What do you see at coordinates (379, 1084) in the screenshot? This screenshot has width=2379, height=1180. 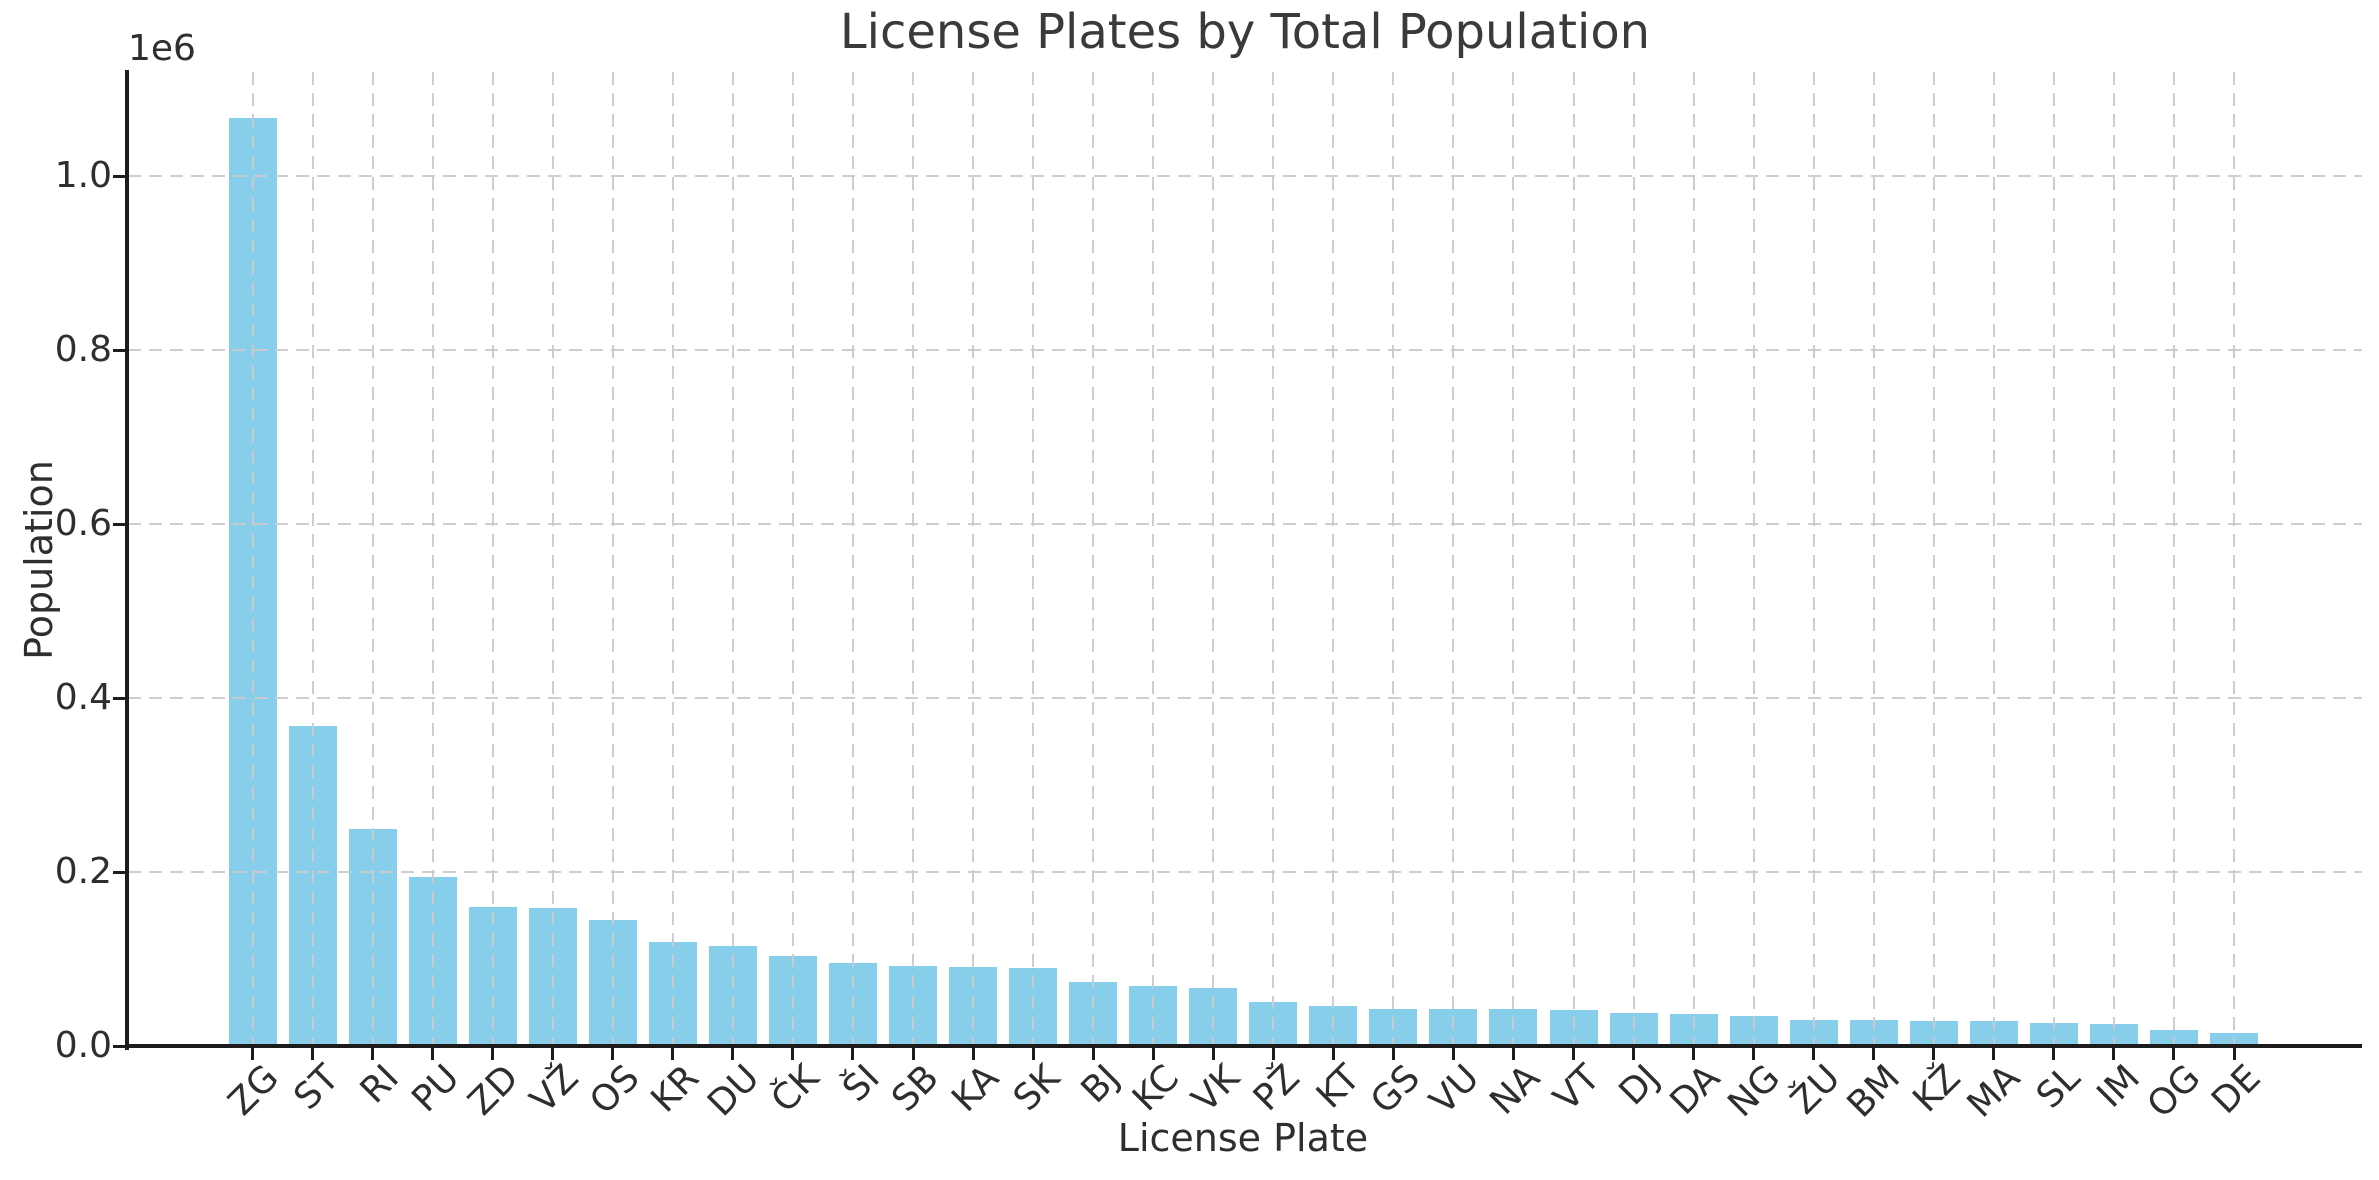 I see `x-tick-label: RI` at bounding box center [379, 1084].